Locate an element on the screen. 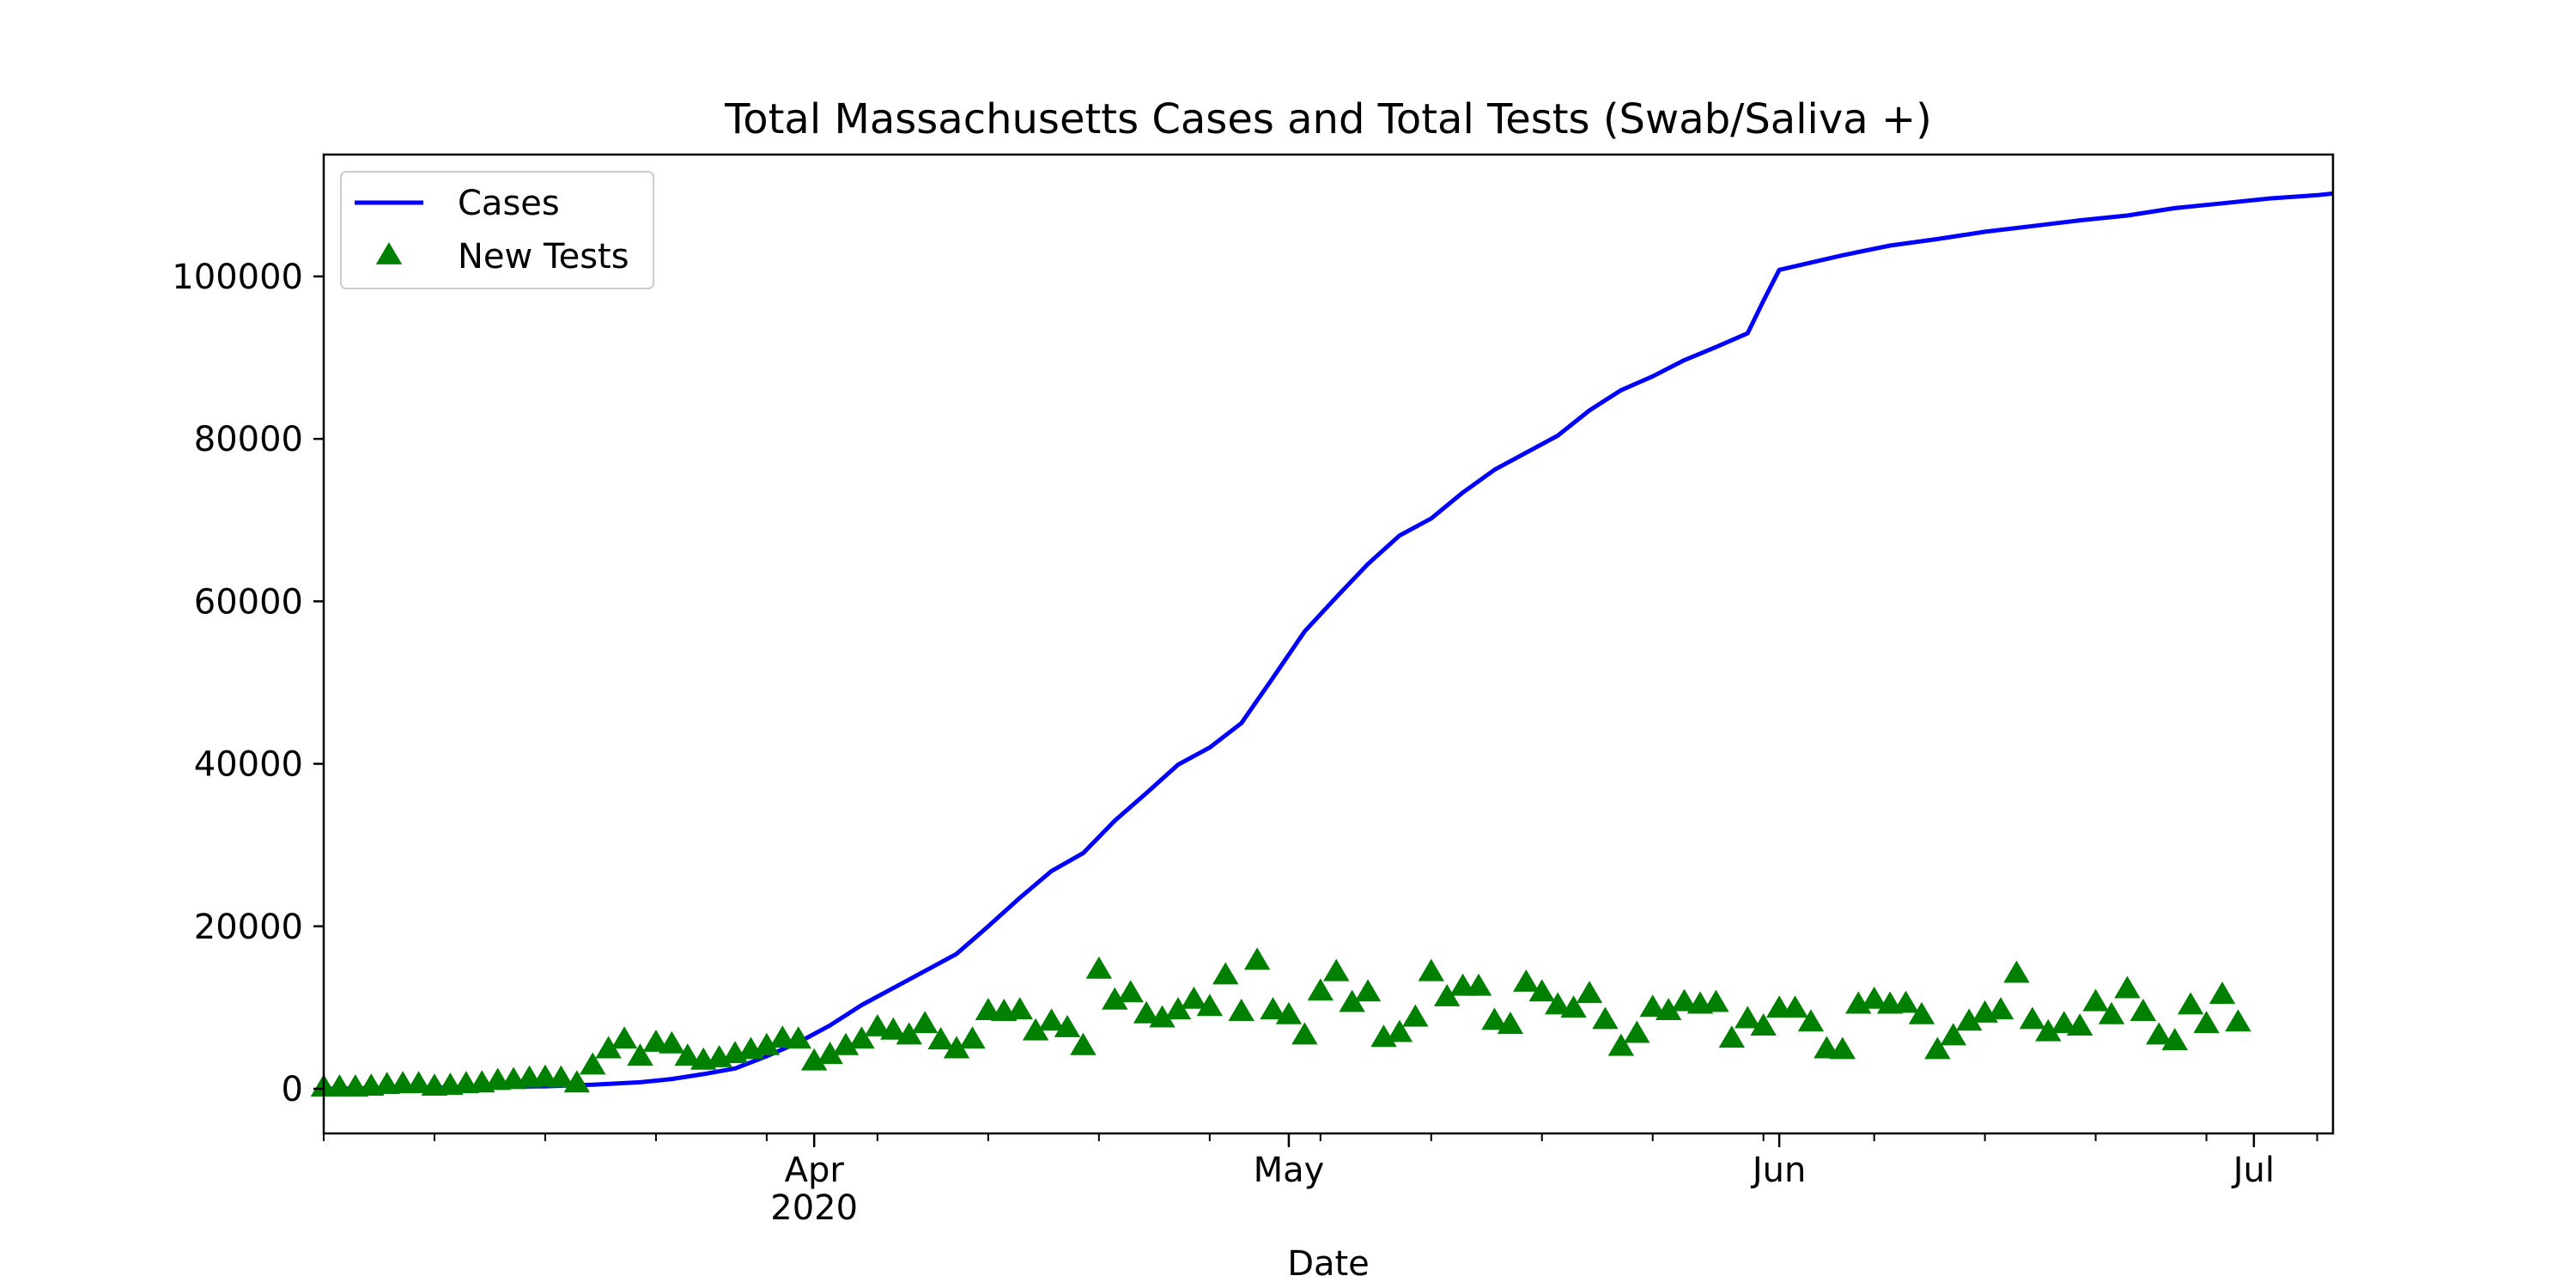 This screenshot has height=1288, width=2576. y-tick-label: 0 is located at coordinates (292, 1089).